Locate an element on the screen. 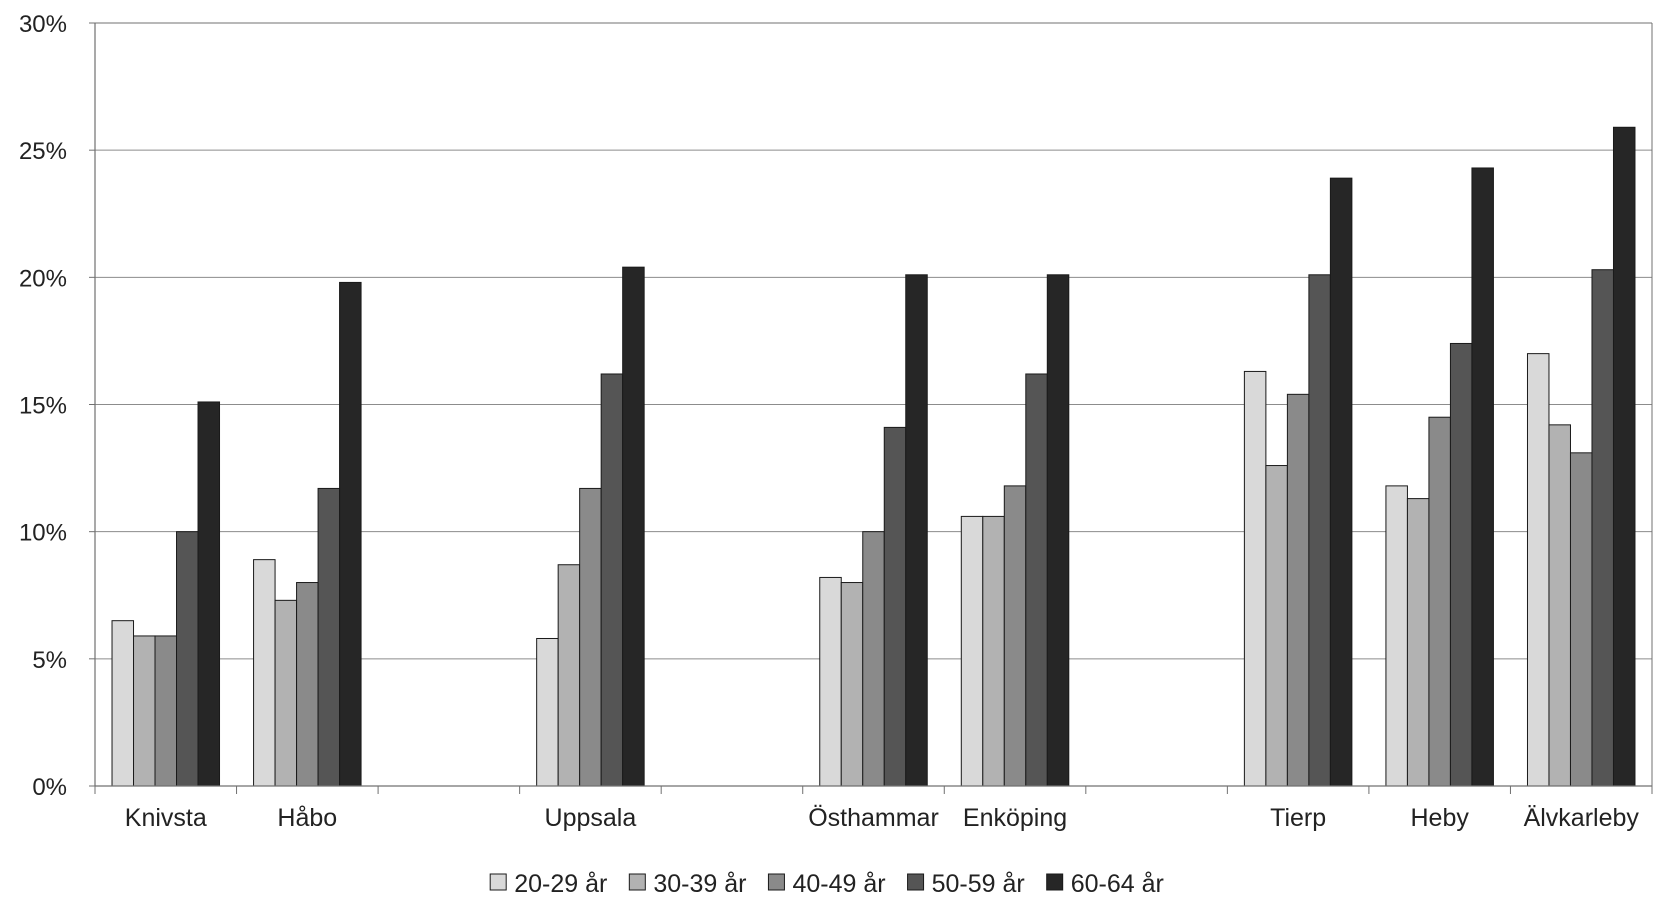 The image size is (1654, 910). x-tick-label: Heby is located at coordinates (1439, 818).